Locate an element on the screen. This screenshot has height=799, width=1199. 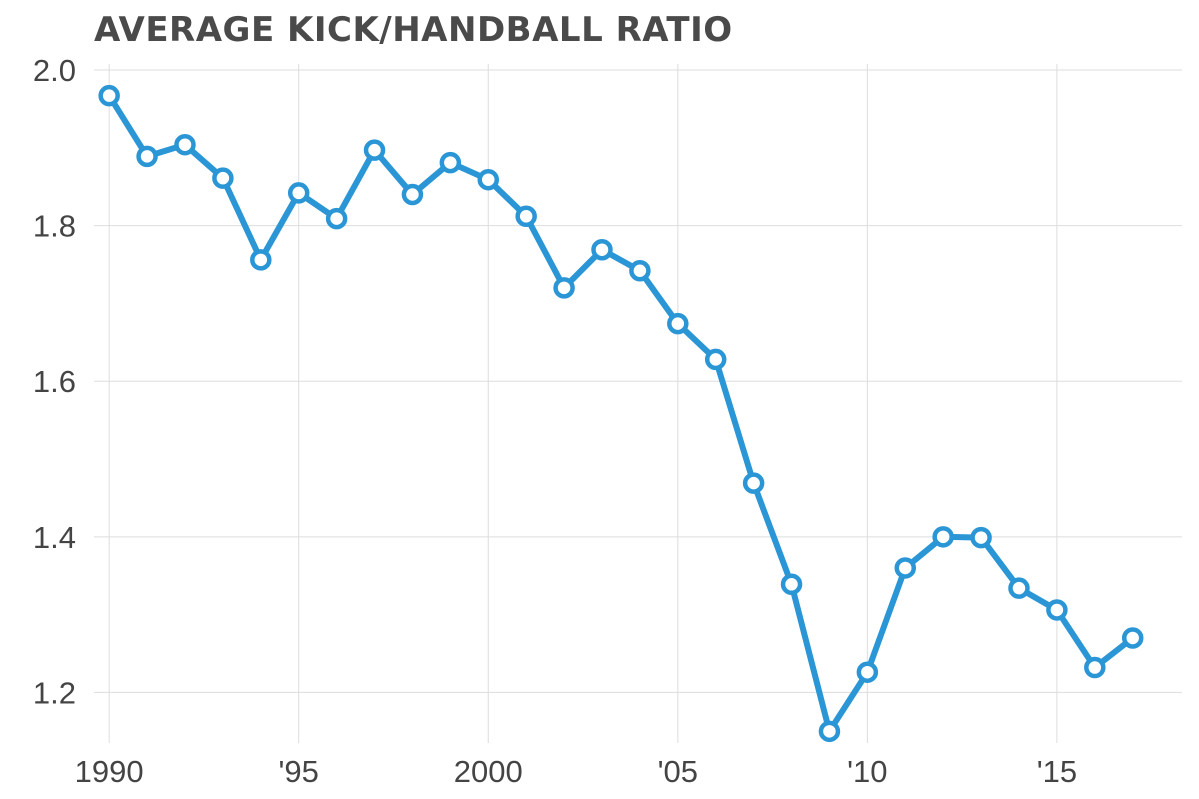
x-tick-label: 2000 is located at coordinates (488, 771).